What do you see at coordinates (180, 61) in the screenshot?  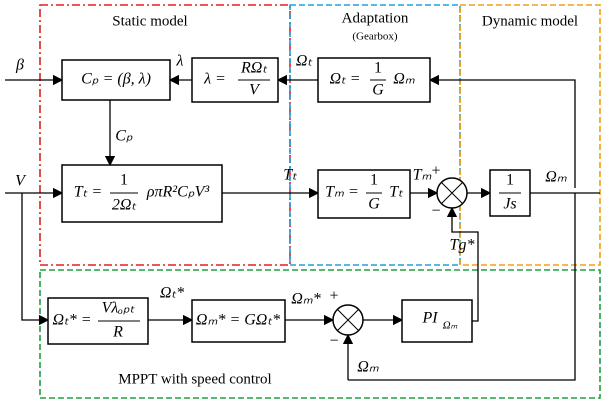 I see `signal-label: λ` at bounding box center [180, 61].